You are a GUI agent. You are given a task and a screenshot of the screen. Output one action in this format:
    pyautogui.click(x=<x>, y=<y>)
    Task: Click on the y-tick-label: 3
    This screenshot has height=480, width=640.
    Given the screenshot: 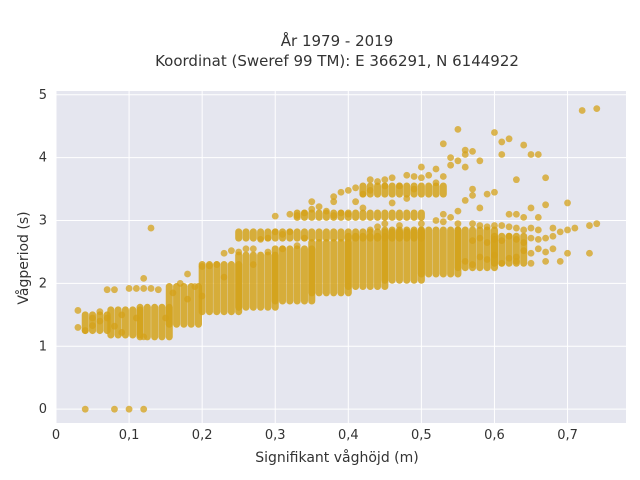 What is the action you would take?
    pyautogui.click(x=43, y=221)
    